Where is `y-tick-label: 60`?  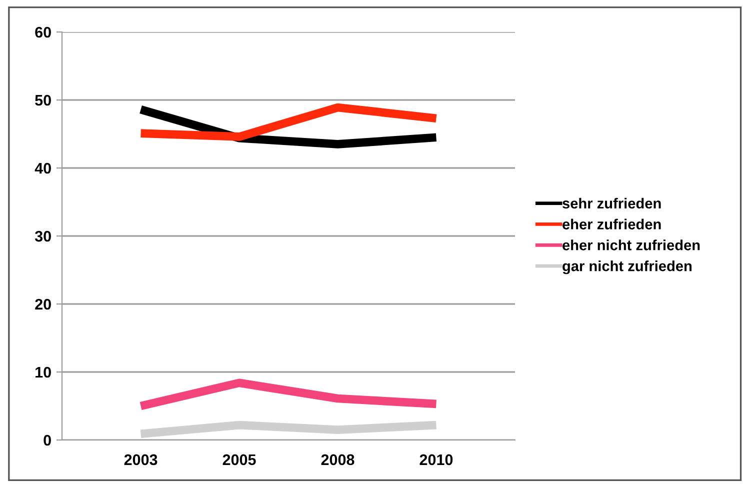 y-tick-label: 60 is located at coordinates (43, 32).